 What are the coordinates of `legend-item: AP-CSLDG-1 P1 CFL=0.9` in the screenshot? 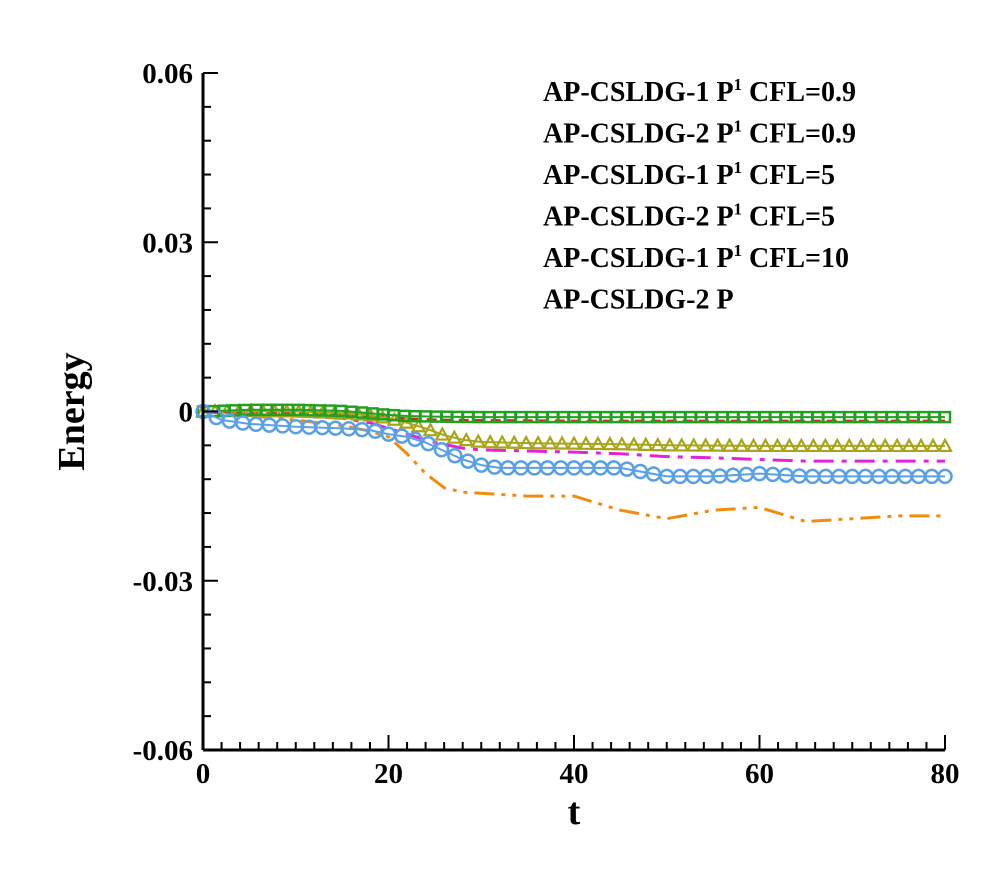 It's located at (699, 91).